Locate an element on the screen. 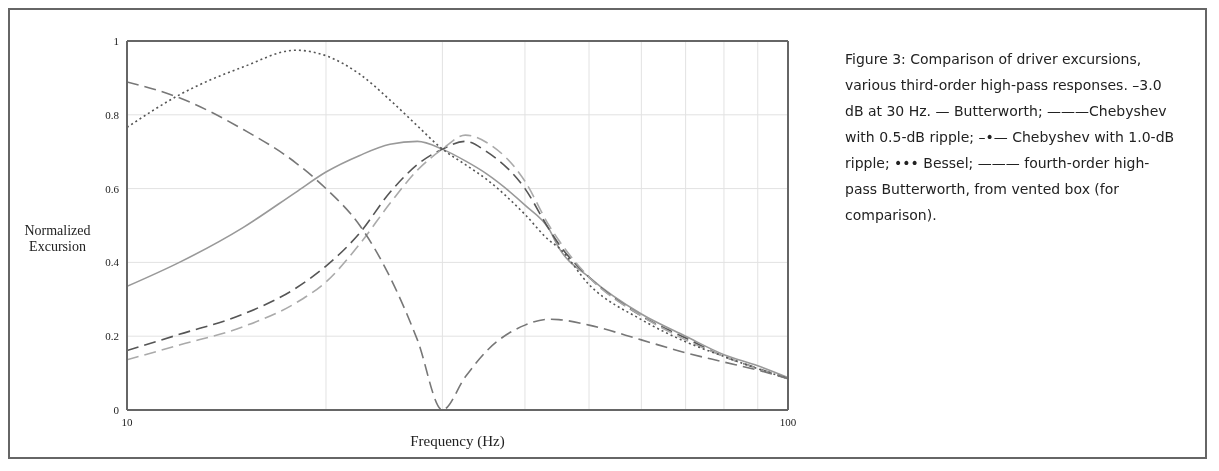 The height and width of the screenshot is (471, 1219). y-tick-label: 0 is located at coordinates (116, 409).